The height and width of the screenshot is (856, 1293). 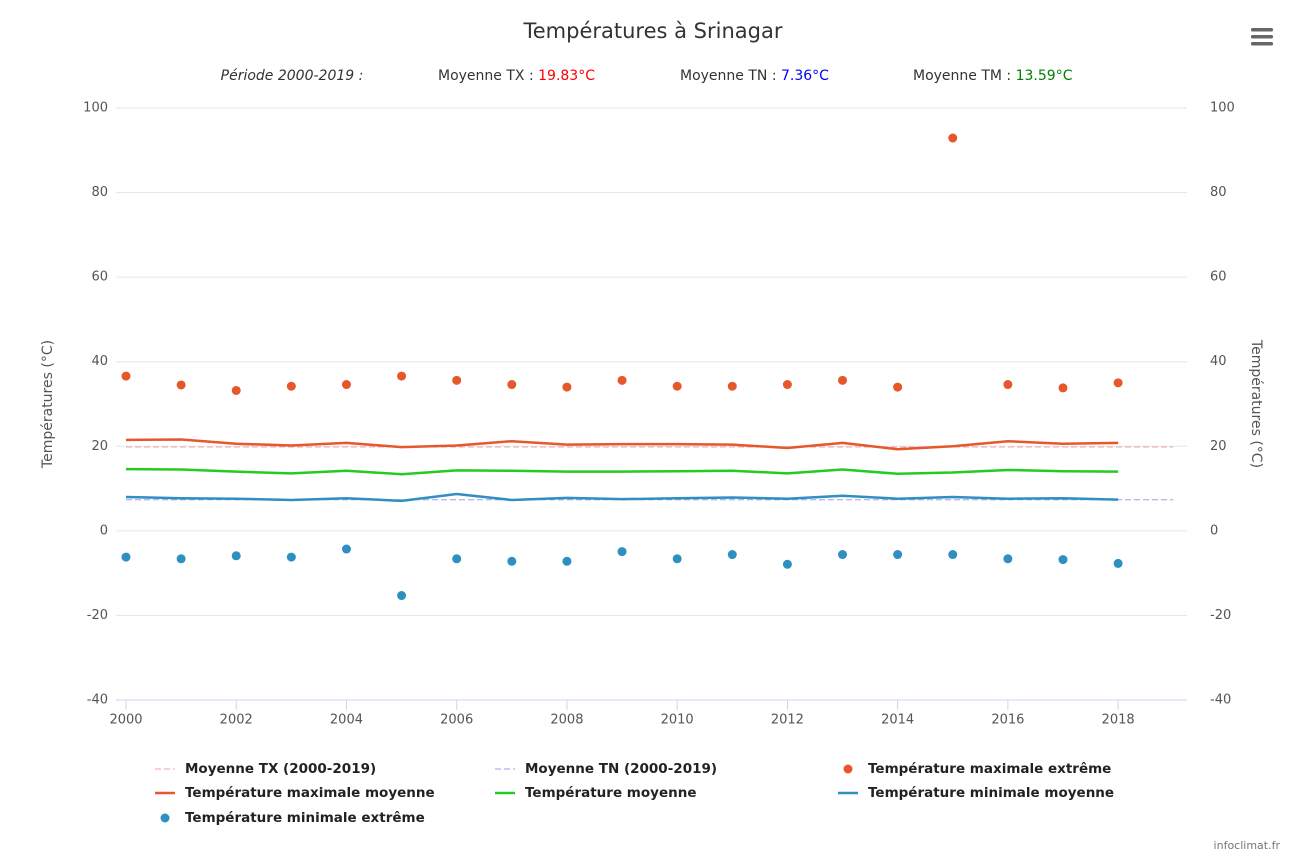 I want to click on y-axis-title: Températures (°C), so click(x=48, y=404).